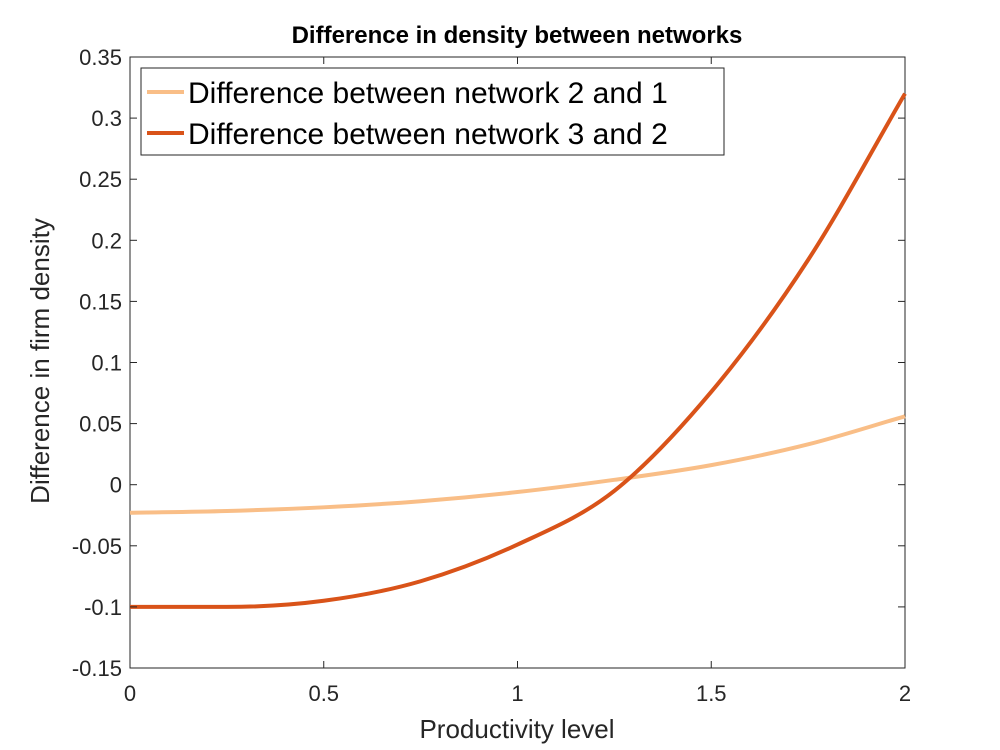 This screenshot has width=1000, height=750. I want to click on x-tick-label: 1, so click(517, 693).